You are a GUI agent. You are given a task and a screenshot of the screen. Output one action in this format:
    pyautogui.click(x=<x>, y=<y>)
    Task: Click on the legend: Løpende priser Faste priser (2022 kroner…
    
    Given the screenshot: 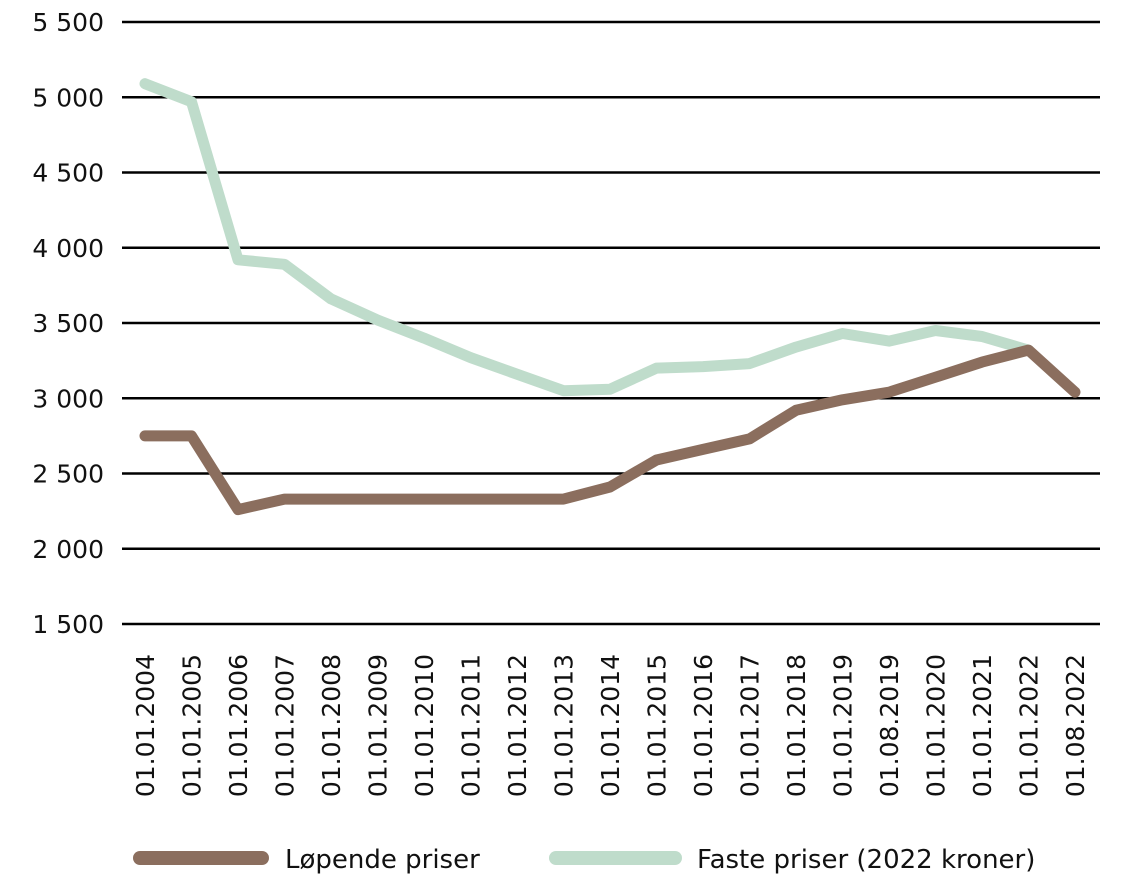 What is the action you would take?
    pyautogui.click(x=584, y=860)
    